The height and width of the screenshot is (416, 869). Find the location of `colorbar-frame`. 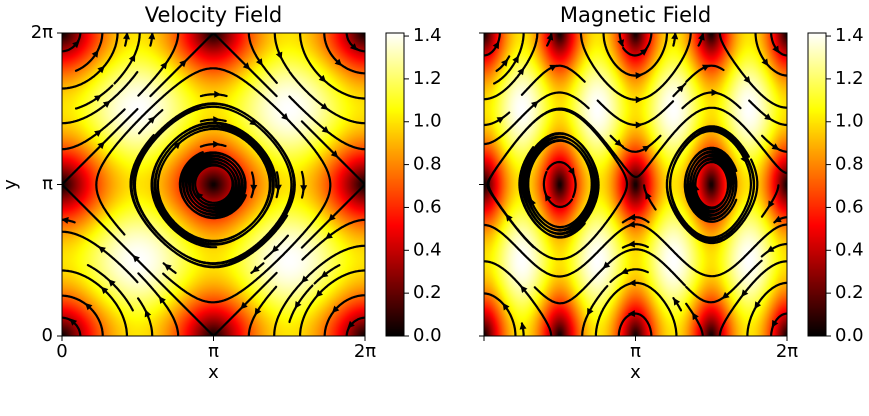

colorbar-frame is located at coordinates (395, 184).